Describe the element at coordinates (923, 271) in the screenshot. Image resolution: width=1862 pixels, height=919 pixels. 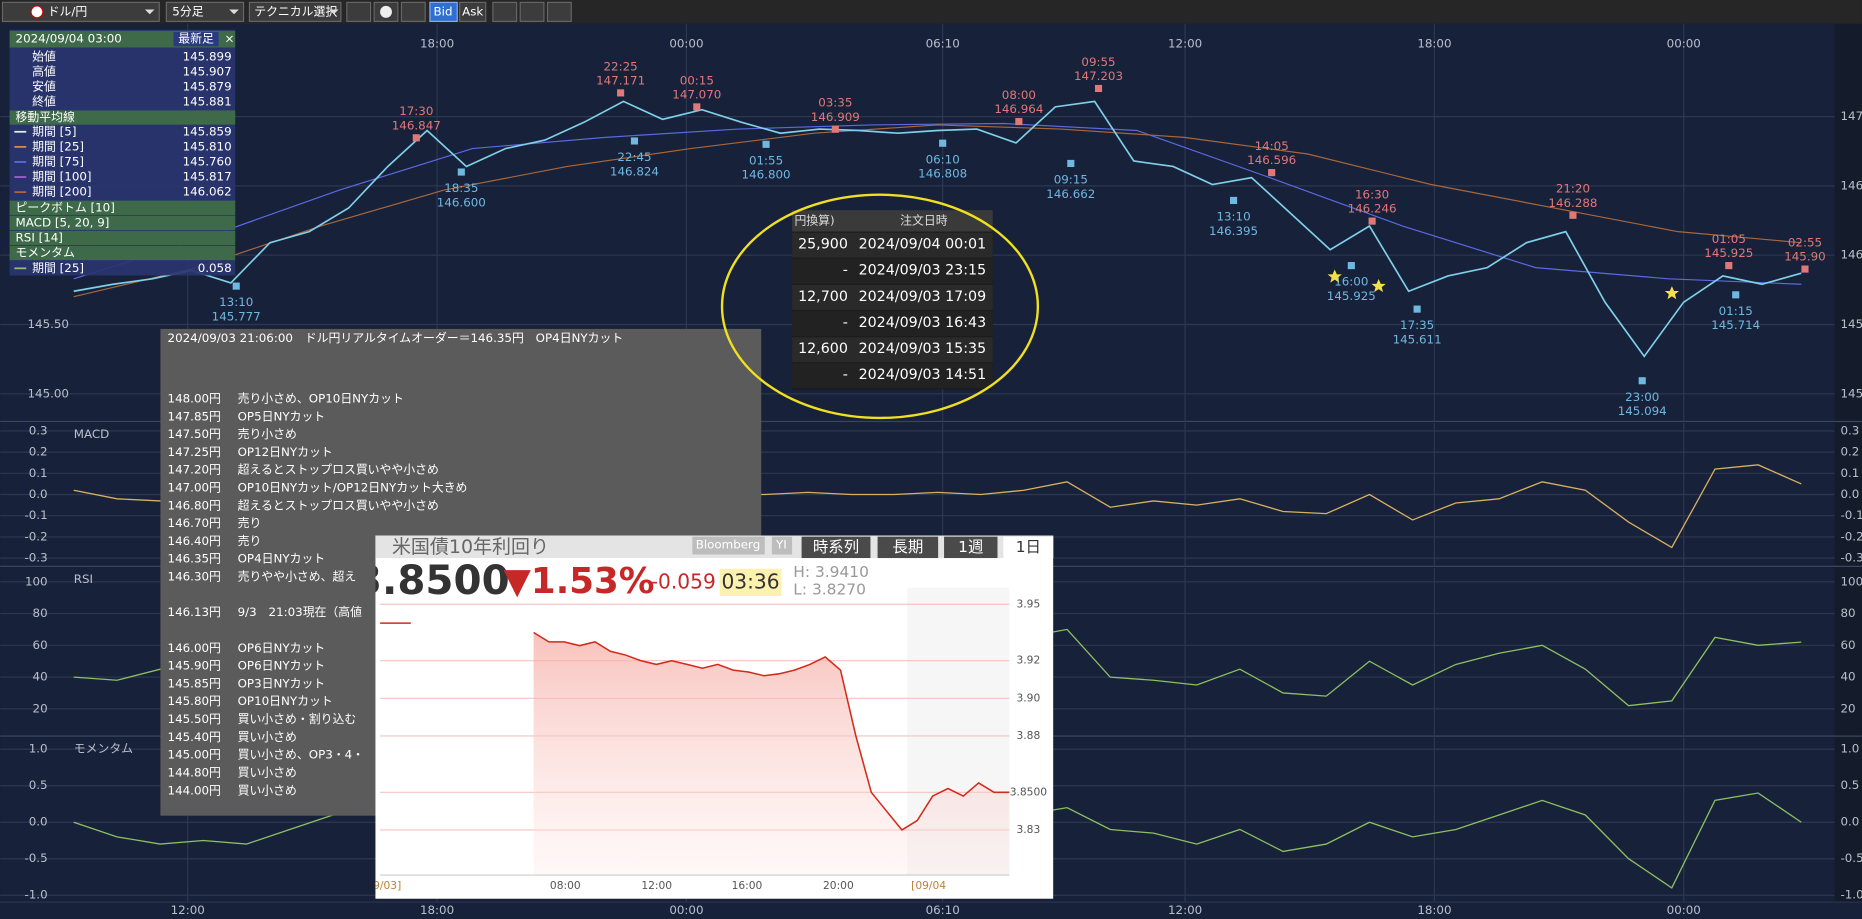
I see `table-date: 2024/09/03 23:15` at that location.